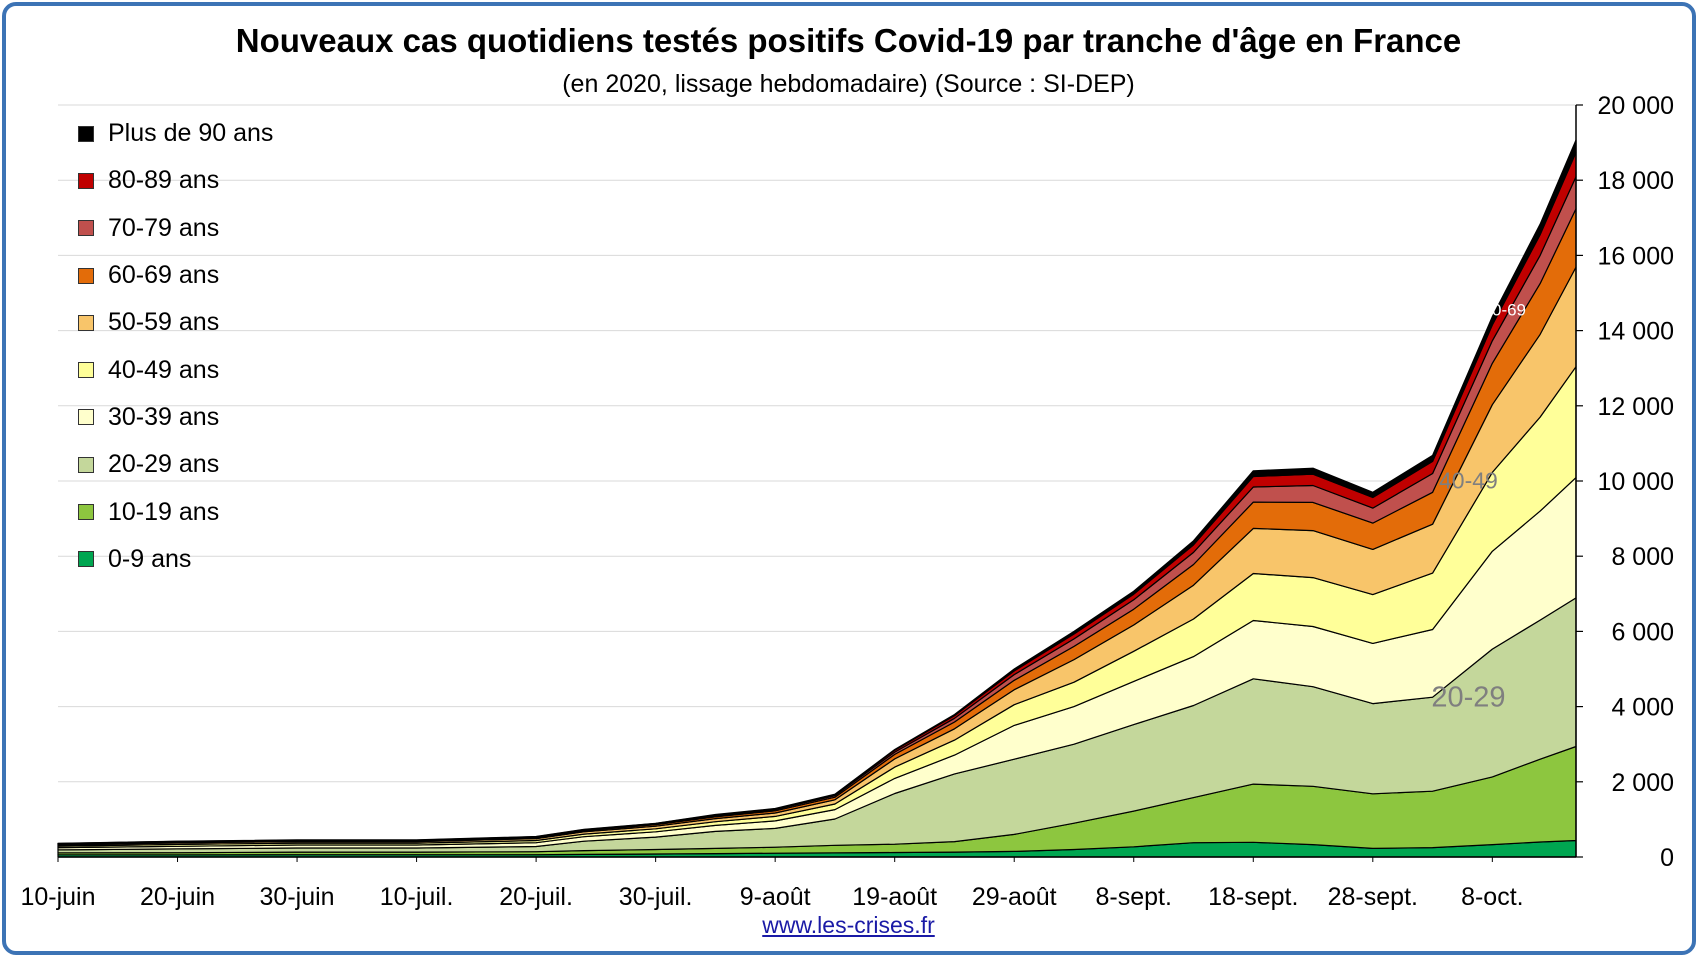 The width and height of the screenshot is (1697, 955). I want to click on legend-item: 60-69 ans, so click(238, 275).